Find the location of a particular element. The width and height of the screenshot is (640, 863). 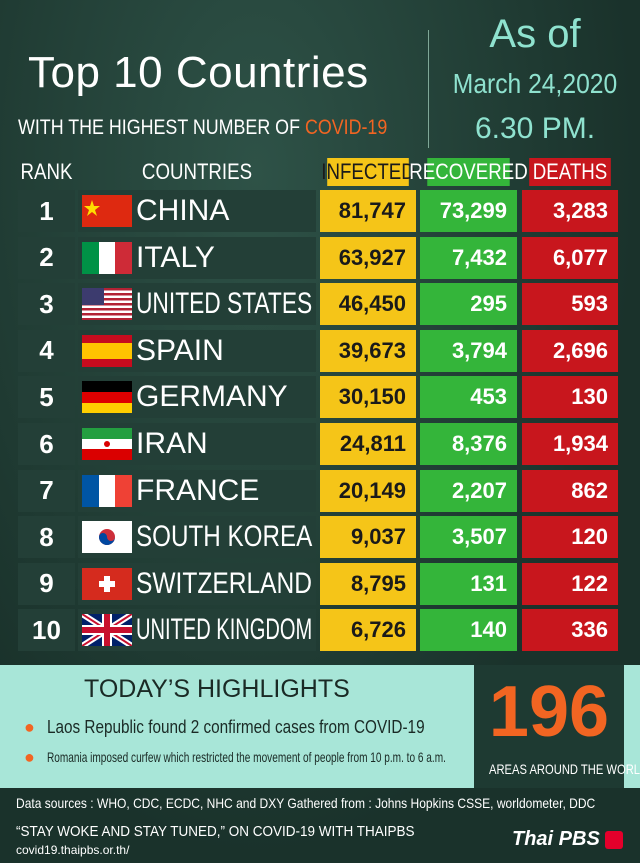

value-cell: 122 is located at coordinates (570, 583).